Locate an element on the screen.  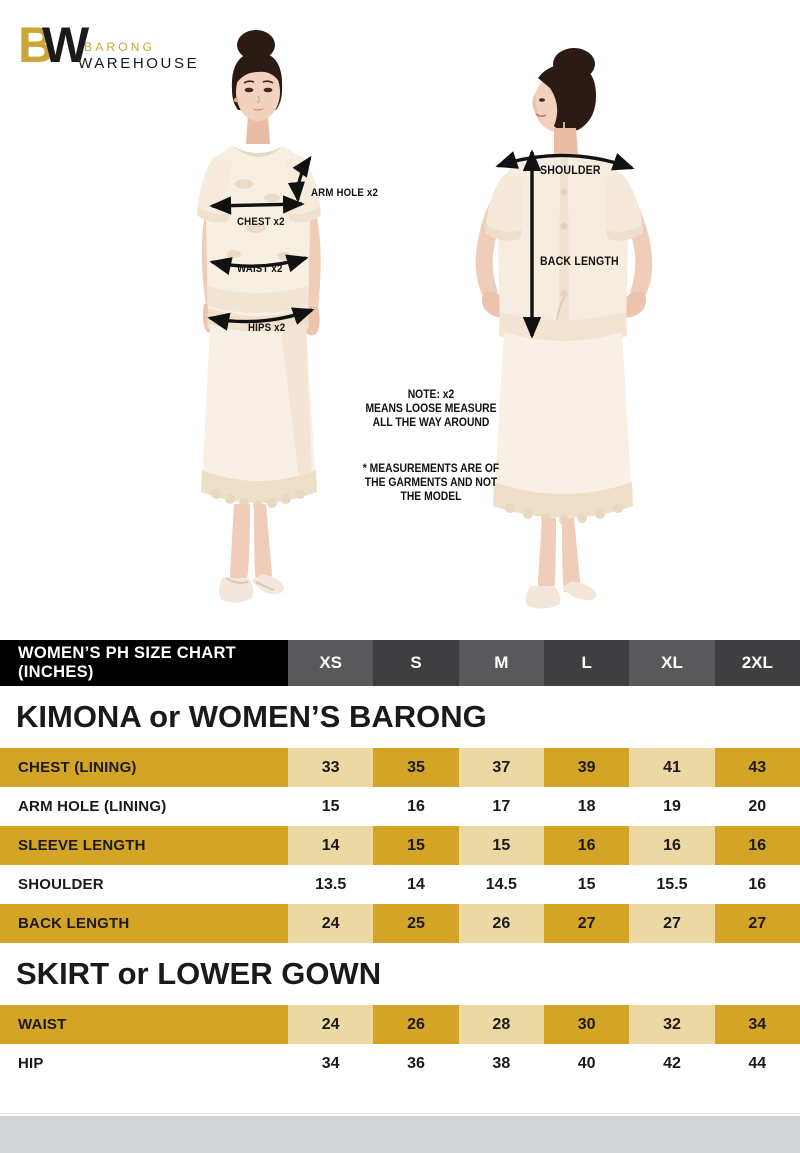
logo-monogram: B W BARONG WAREHOUSE is located at coordinates (107, 45).